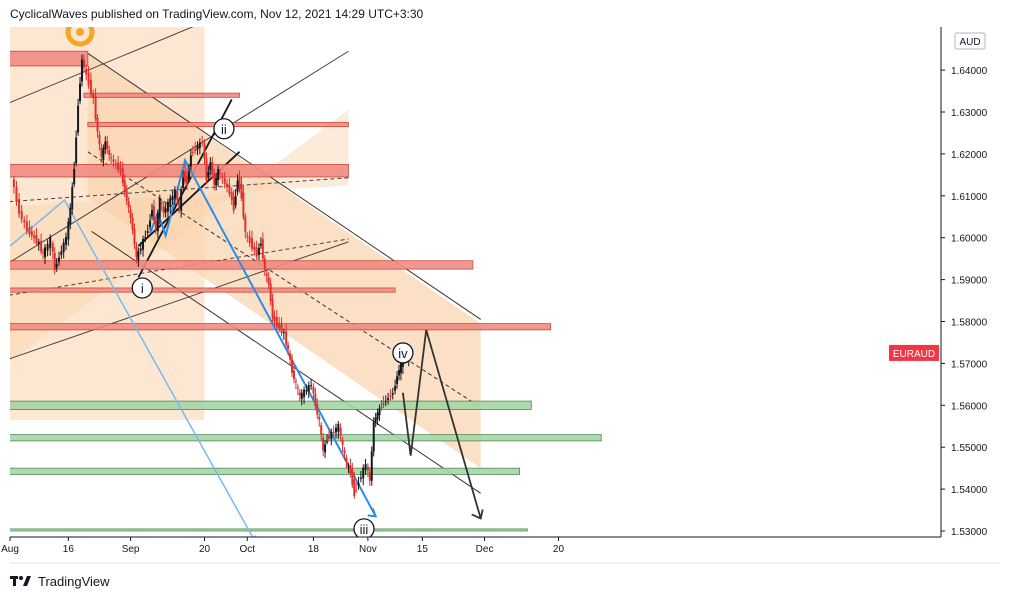  What do you see at coordinates (80, 32) in the screenshot?
I see `top-marker-dot` at bounding box center [80, 32].